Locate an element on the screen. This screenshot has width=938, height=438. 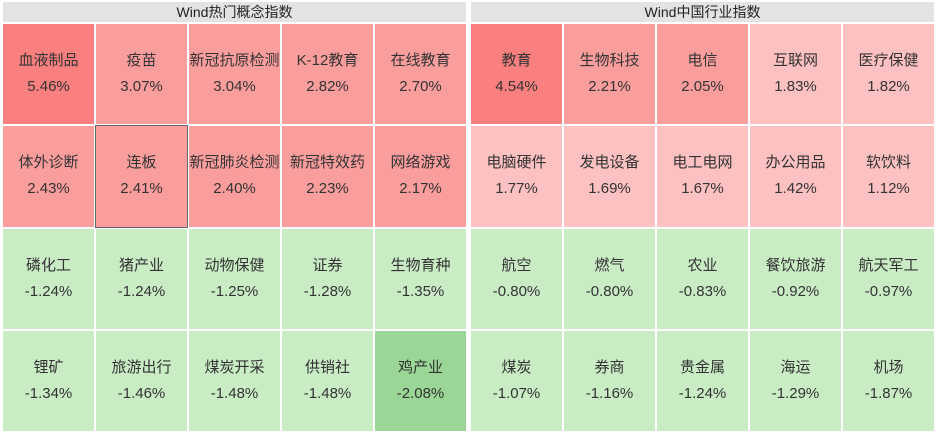
heatmap-cell: 电信 2.05% is located at coordinates (702, 74).